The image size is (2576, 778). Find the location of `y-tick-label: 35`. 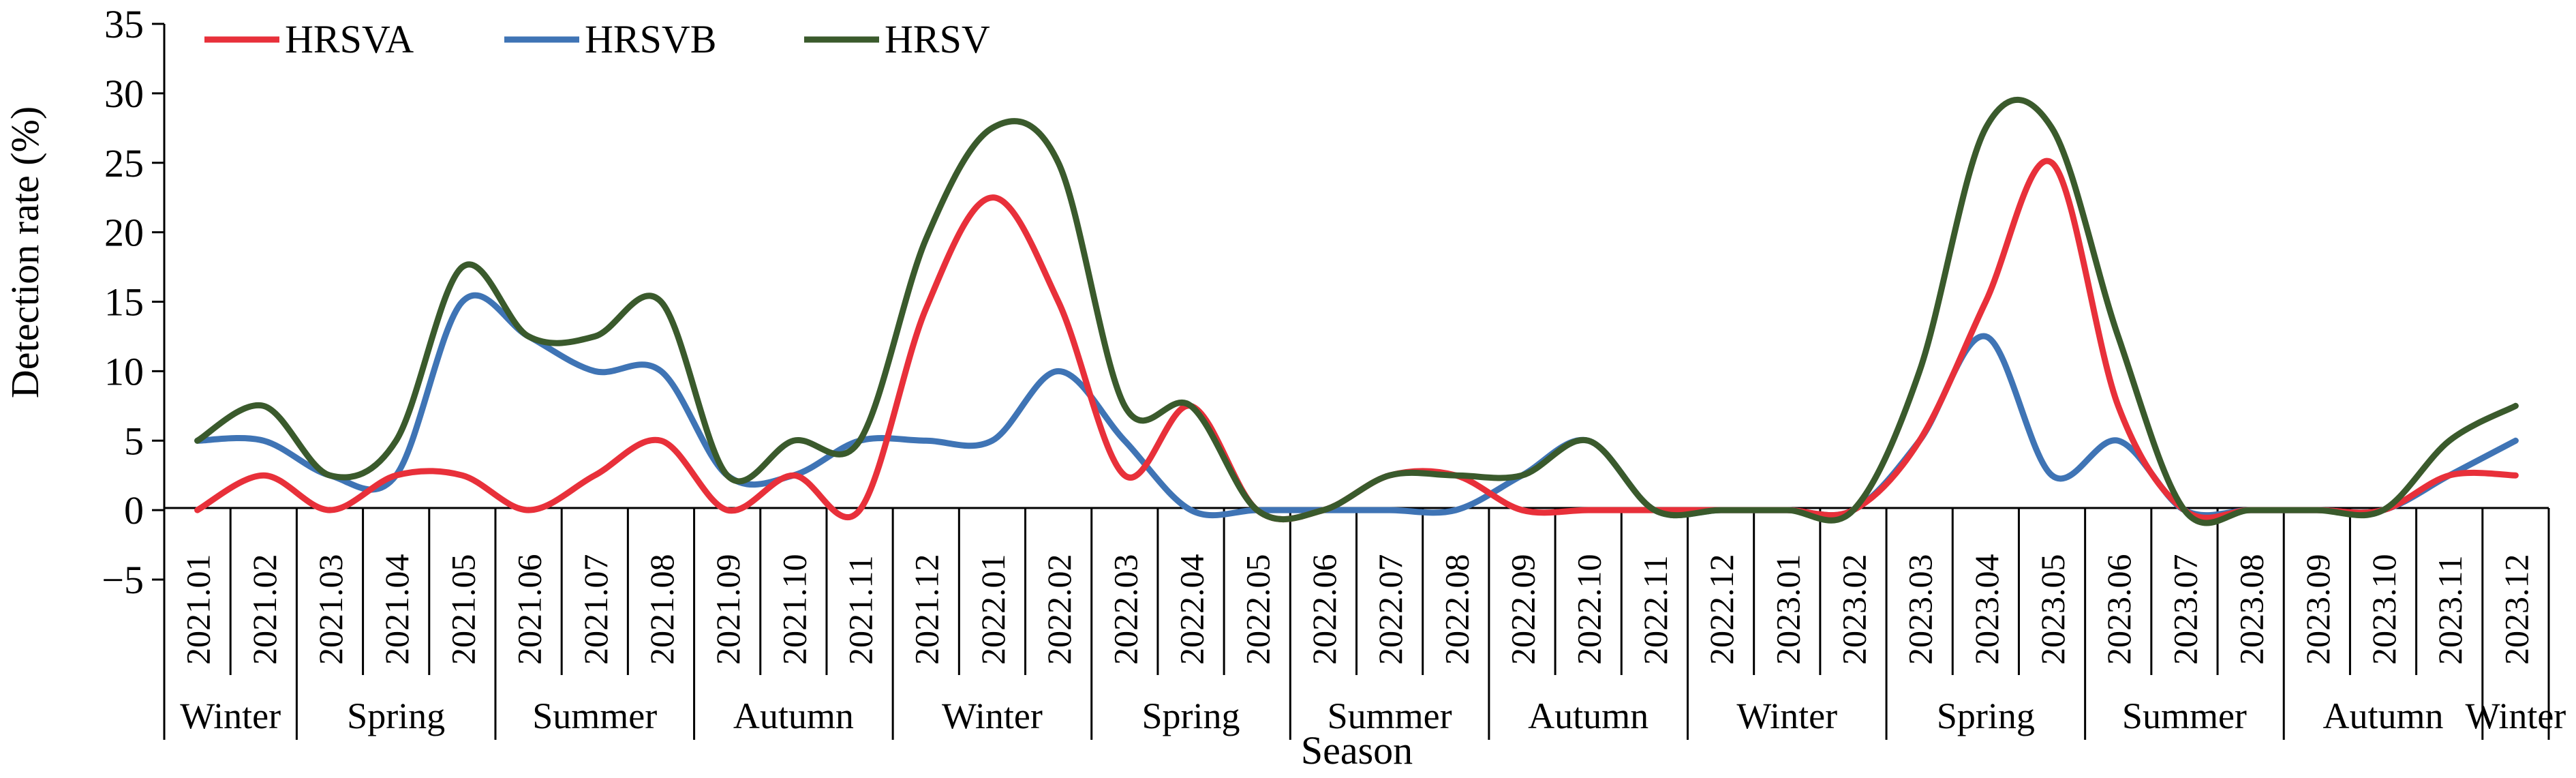

y-tick-label: 35 is located at coordinates (124, 24).